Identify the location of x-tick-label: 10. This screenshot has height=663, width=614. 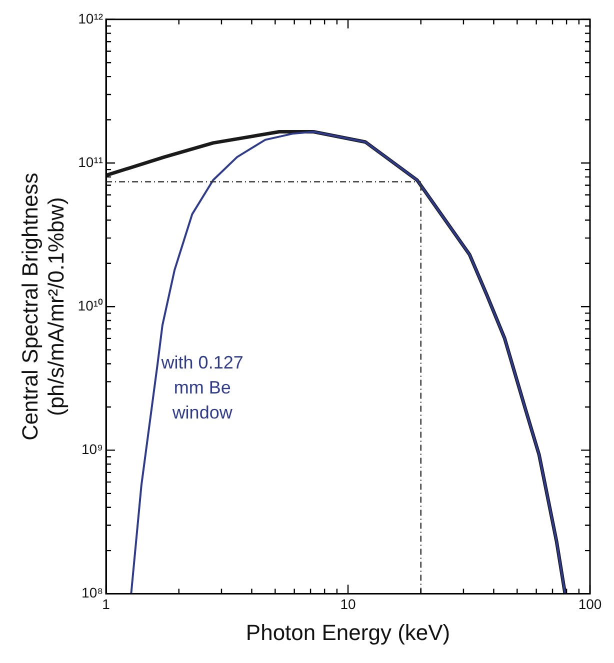
(348, 604).